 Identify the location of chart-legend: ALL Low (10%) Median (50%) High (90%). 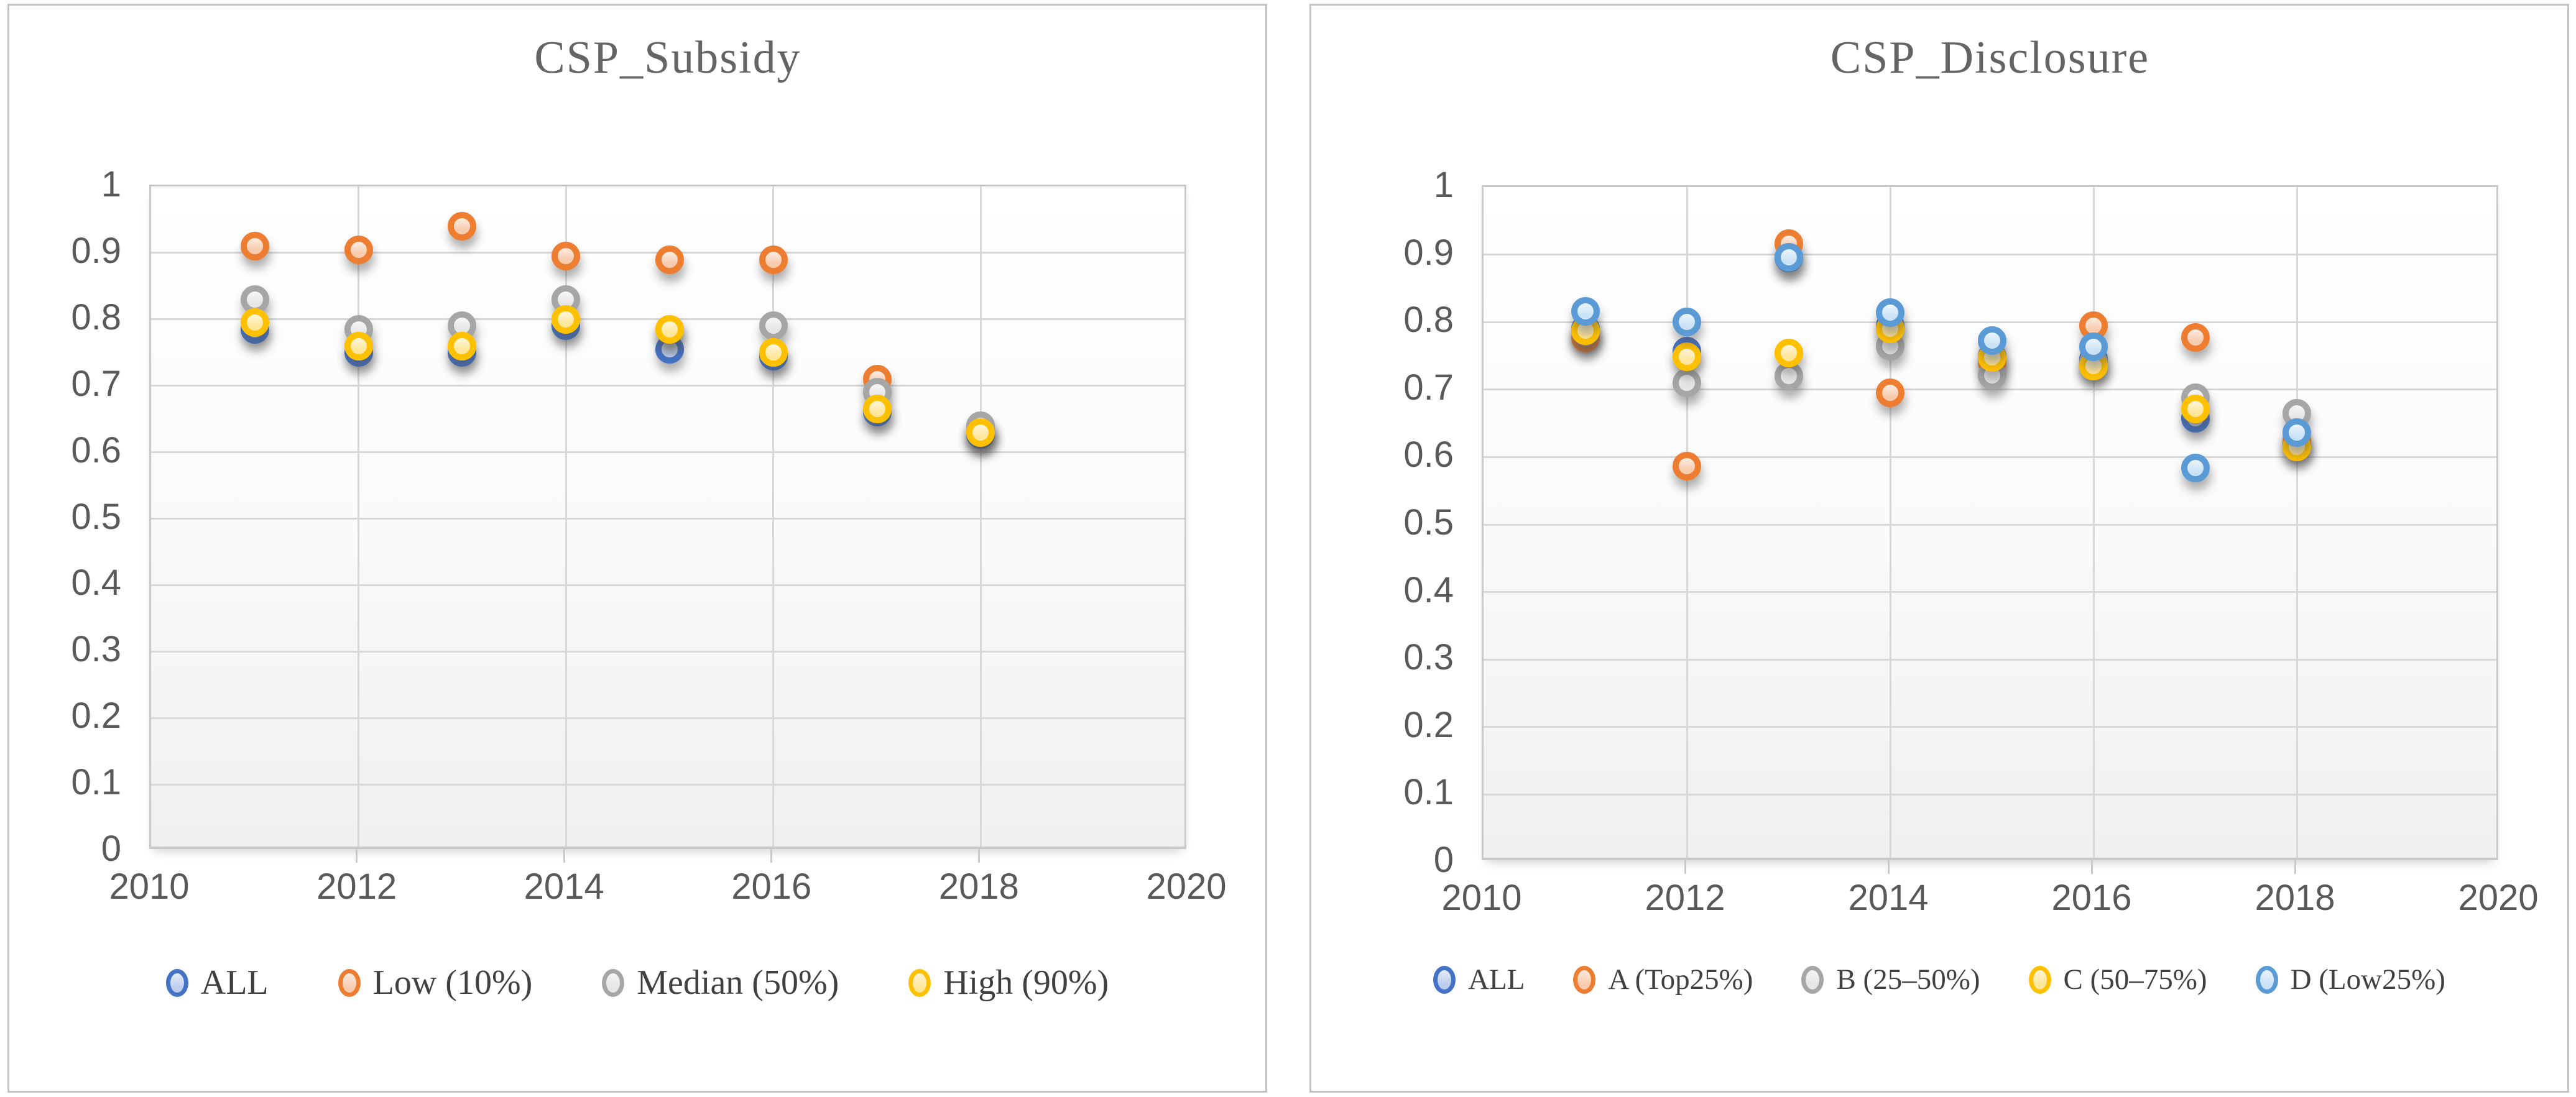
(637, 983).